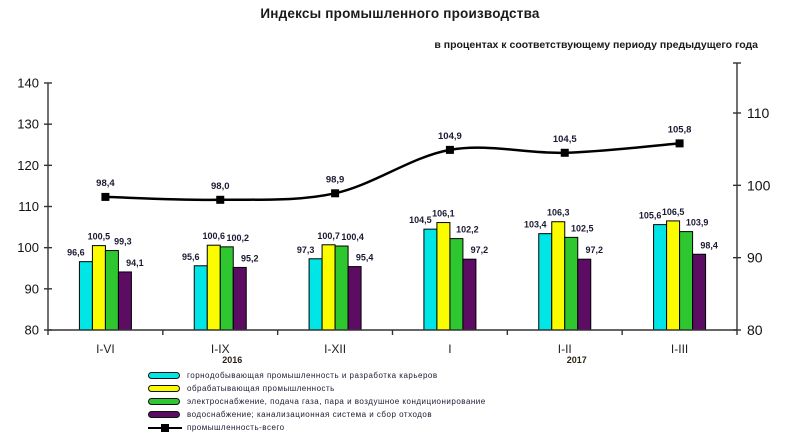 The height and width of the screenshot is (448, 800). What do you see at coordinates (467, 230) in the screenshot?
I see `bar-value-label: 102,2` at bounding box center [467, 230].